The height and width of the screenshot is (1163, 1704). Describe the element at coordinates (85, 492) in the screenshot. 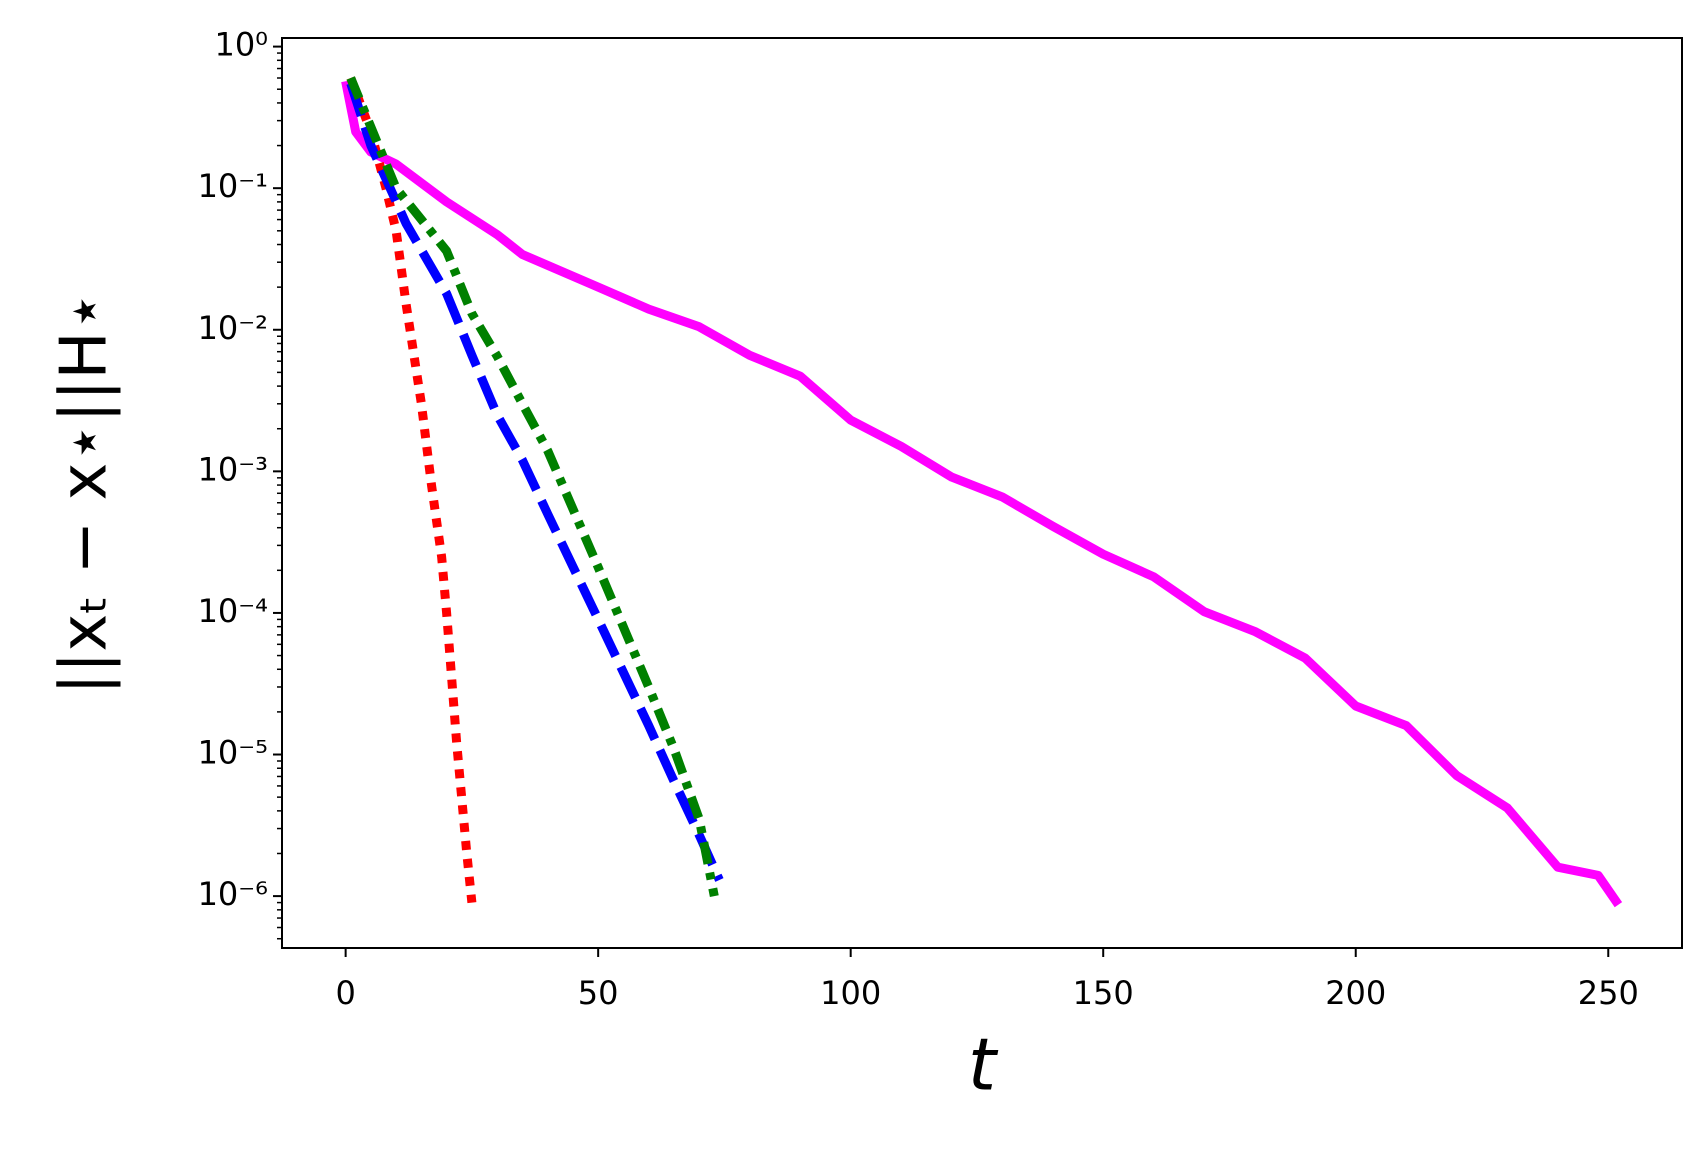

I see `y-axis-label: ||xₜ − x⋆||H⋆` at that location.